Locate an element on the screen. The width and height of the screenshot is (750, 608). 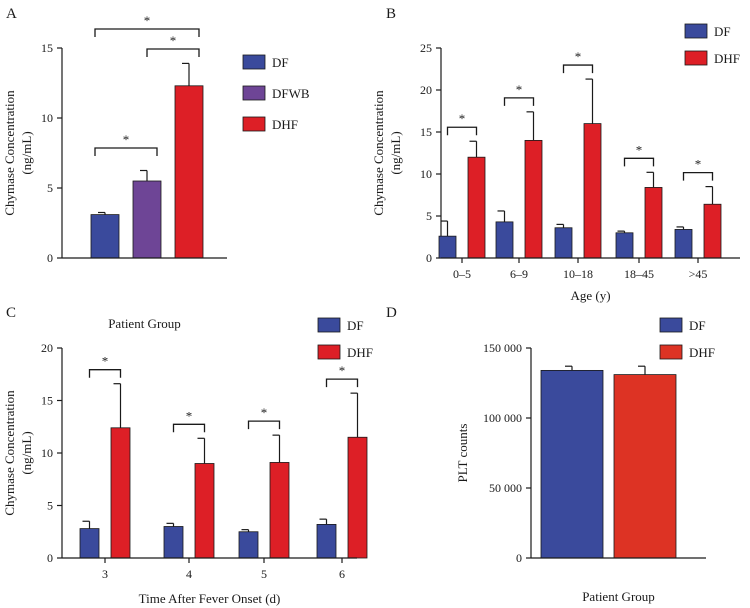
panel-C-ytick-label: 20 is located at coordinates (47, 348).